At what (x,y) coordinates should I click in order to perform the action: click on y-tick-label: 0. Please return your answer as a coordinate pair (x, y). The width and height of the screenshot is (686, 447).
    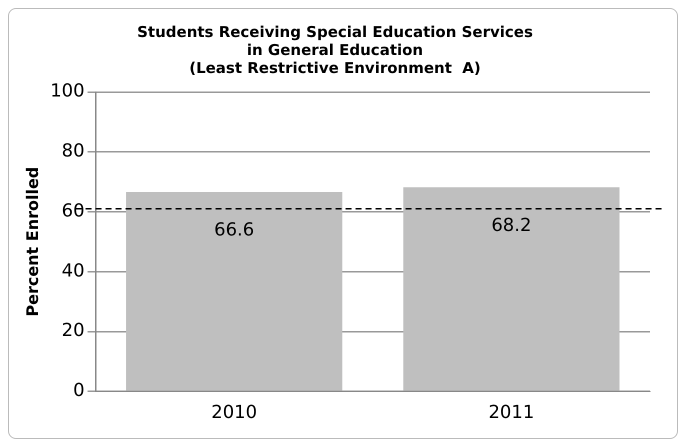
    Looking at the image, I should click on (79, 391).